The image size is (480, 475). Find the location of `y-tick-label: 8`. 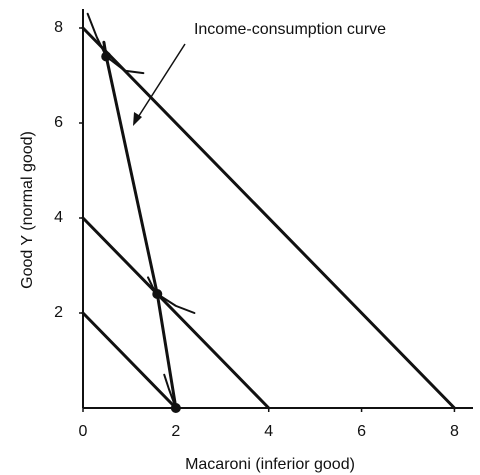

y-tick-label: 8 is located at coordinates (58, 27).